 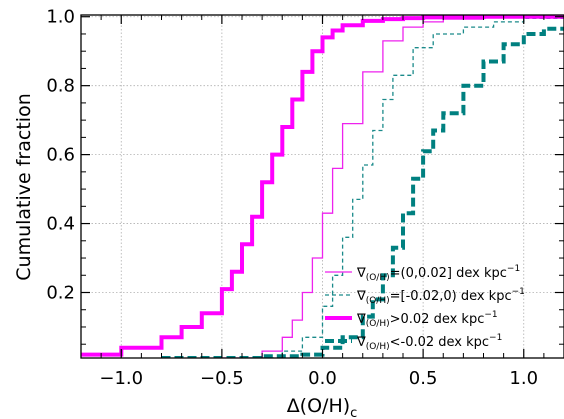 I want to click on y-tick-label: 0.4, so click(x=60, y=224).